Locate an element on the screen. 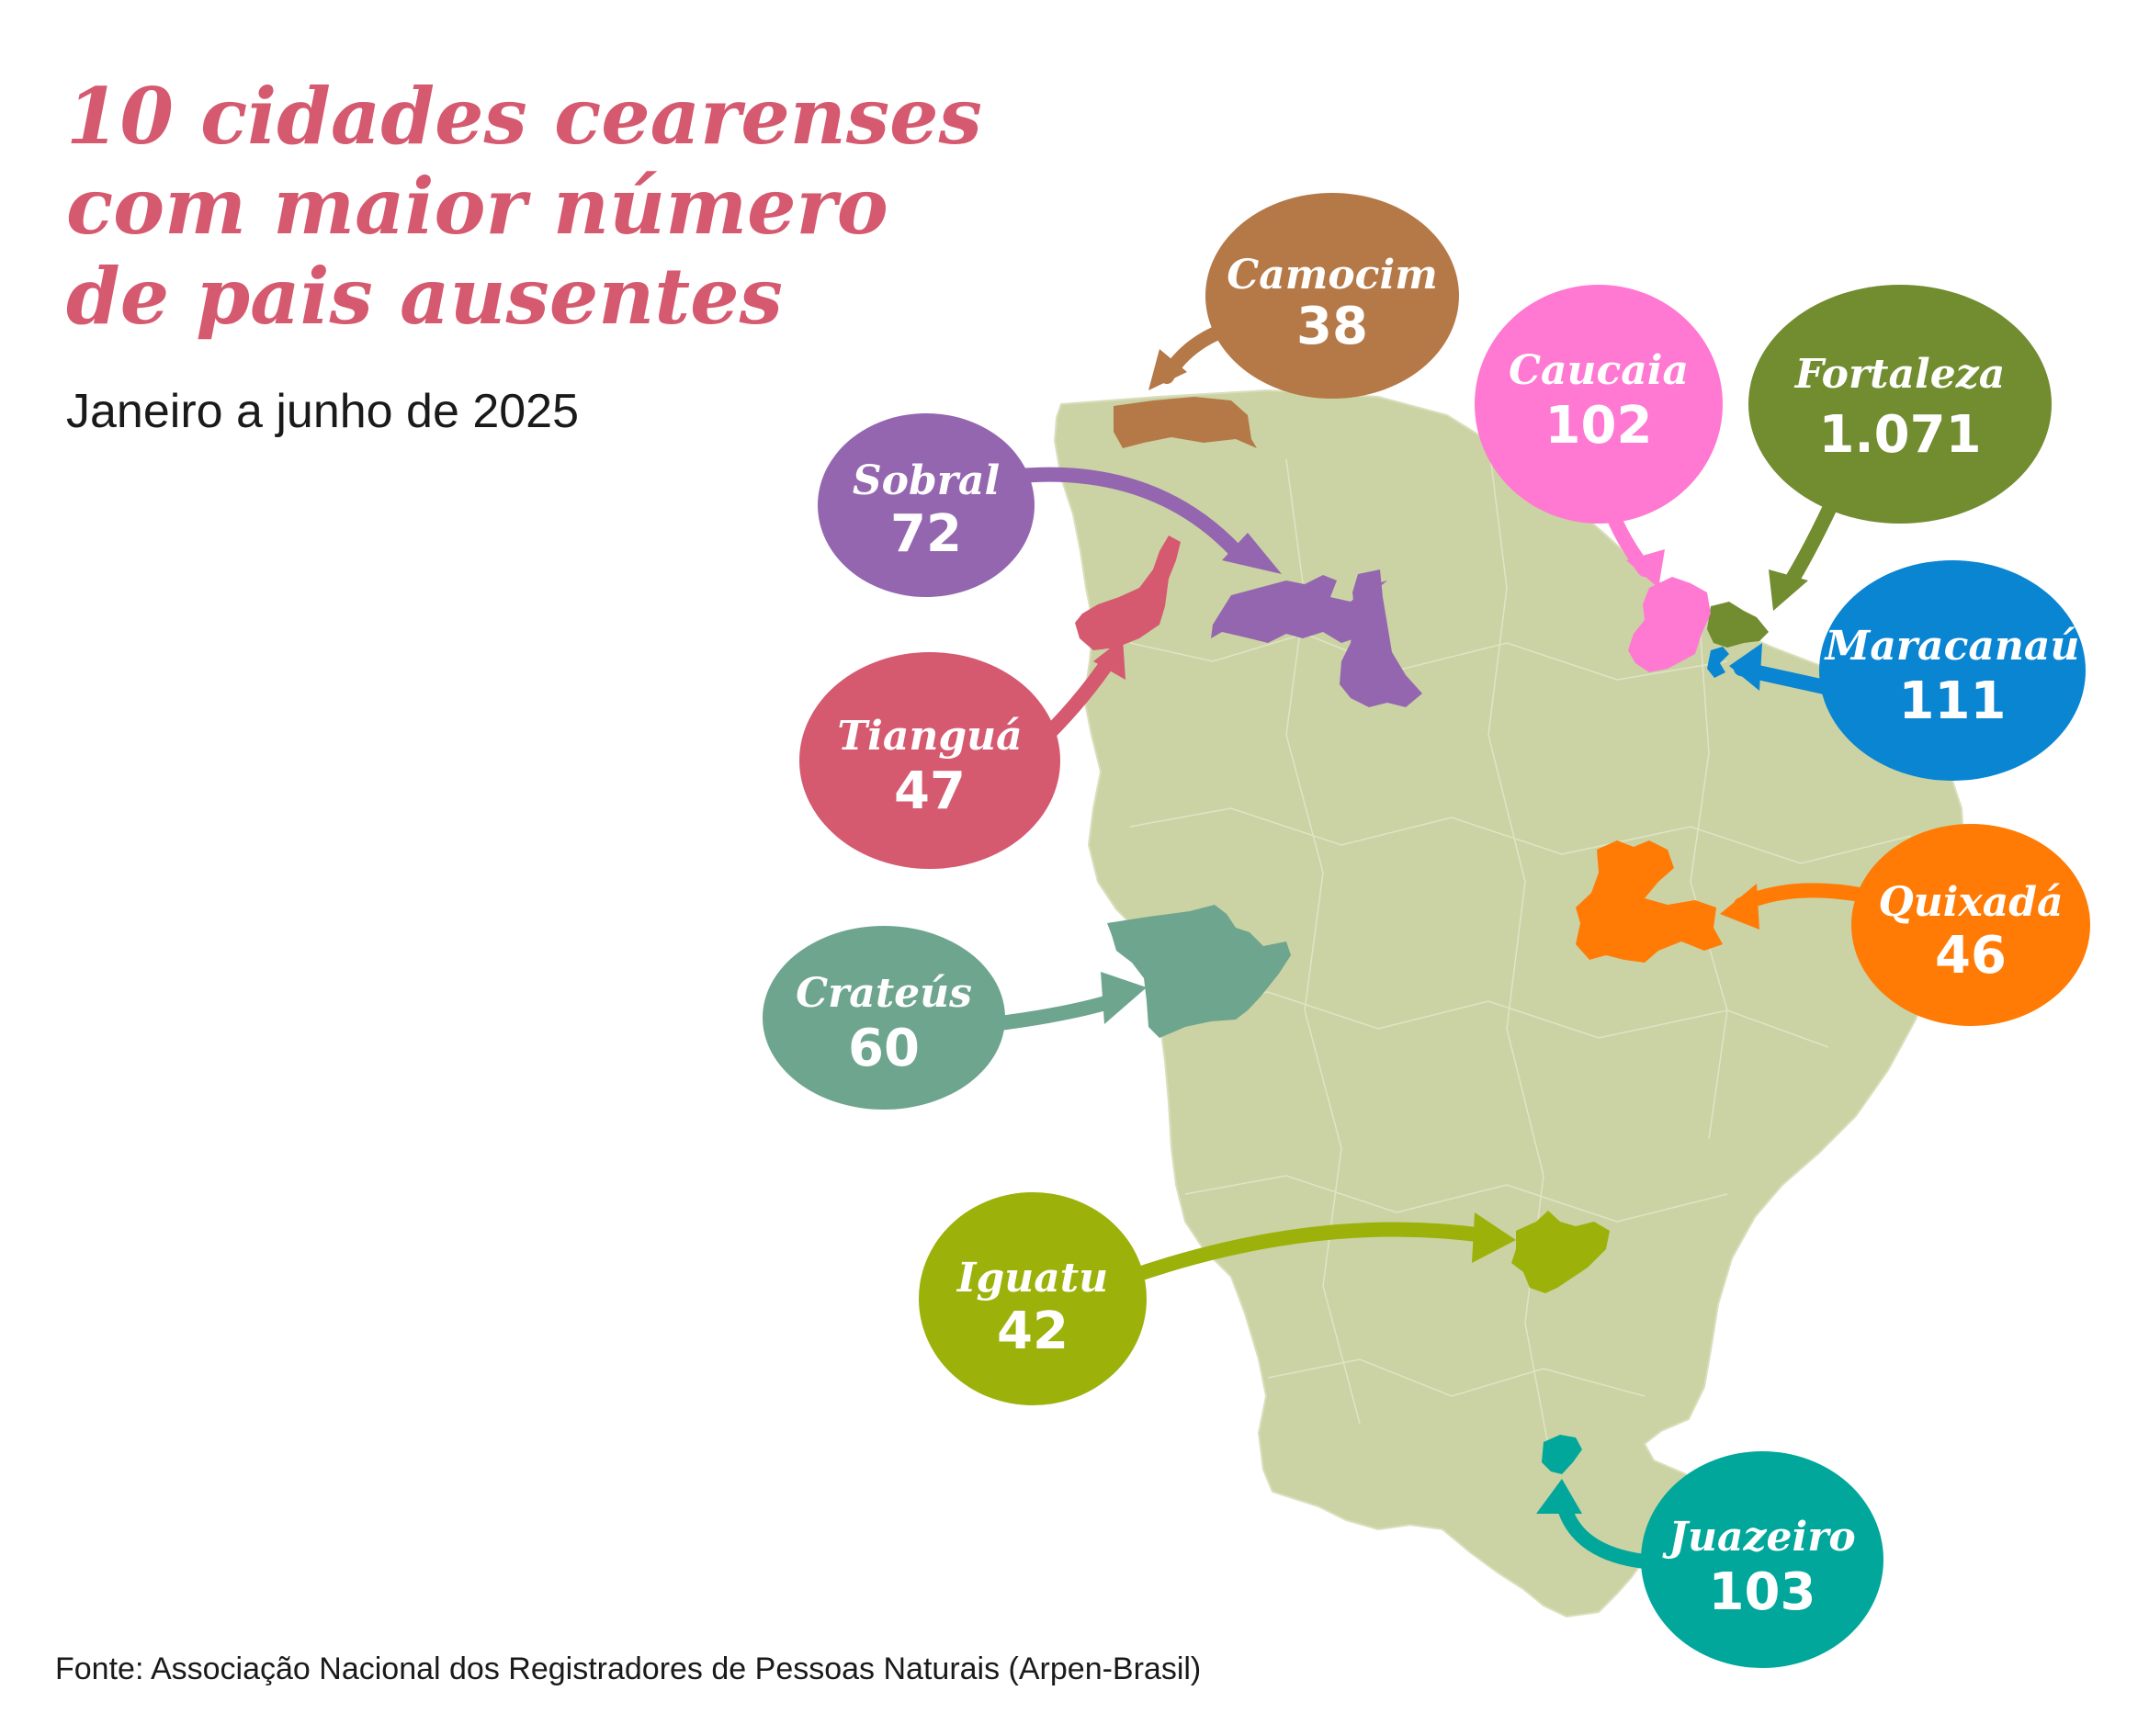 The image size is (2149, 1736). arrowhead-tiangua is located at coordinates (1109, 659).